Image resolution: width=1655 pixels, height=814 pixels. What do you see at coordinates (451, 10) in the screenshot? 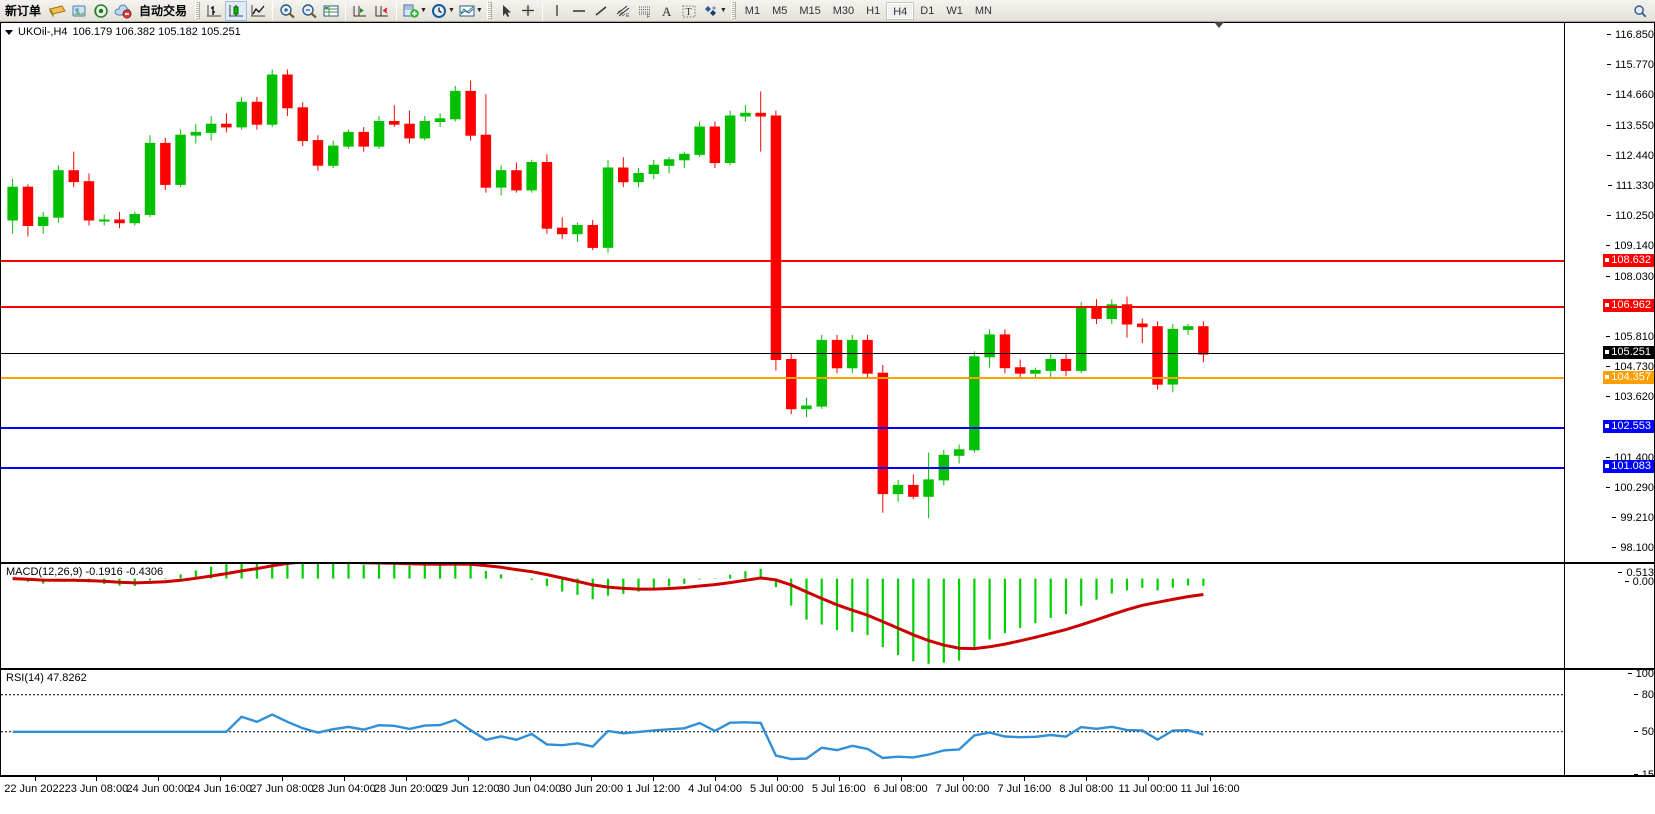
I see `periods-dropdown-arrow: ▼` at bounding box center [451, 10].